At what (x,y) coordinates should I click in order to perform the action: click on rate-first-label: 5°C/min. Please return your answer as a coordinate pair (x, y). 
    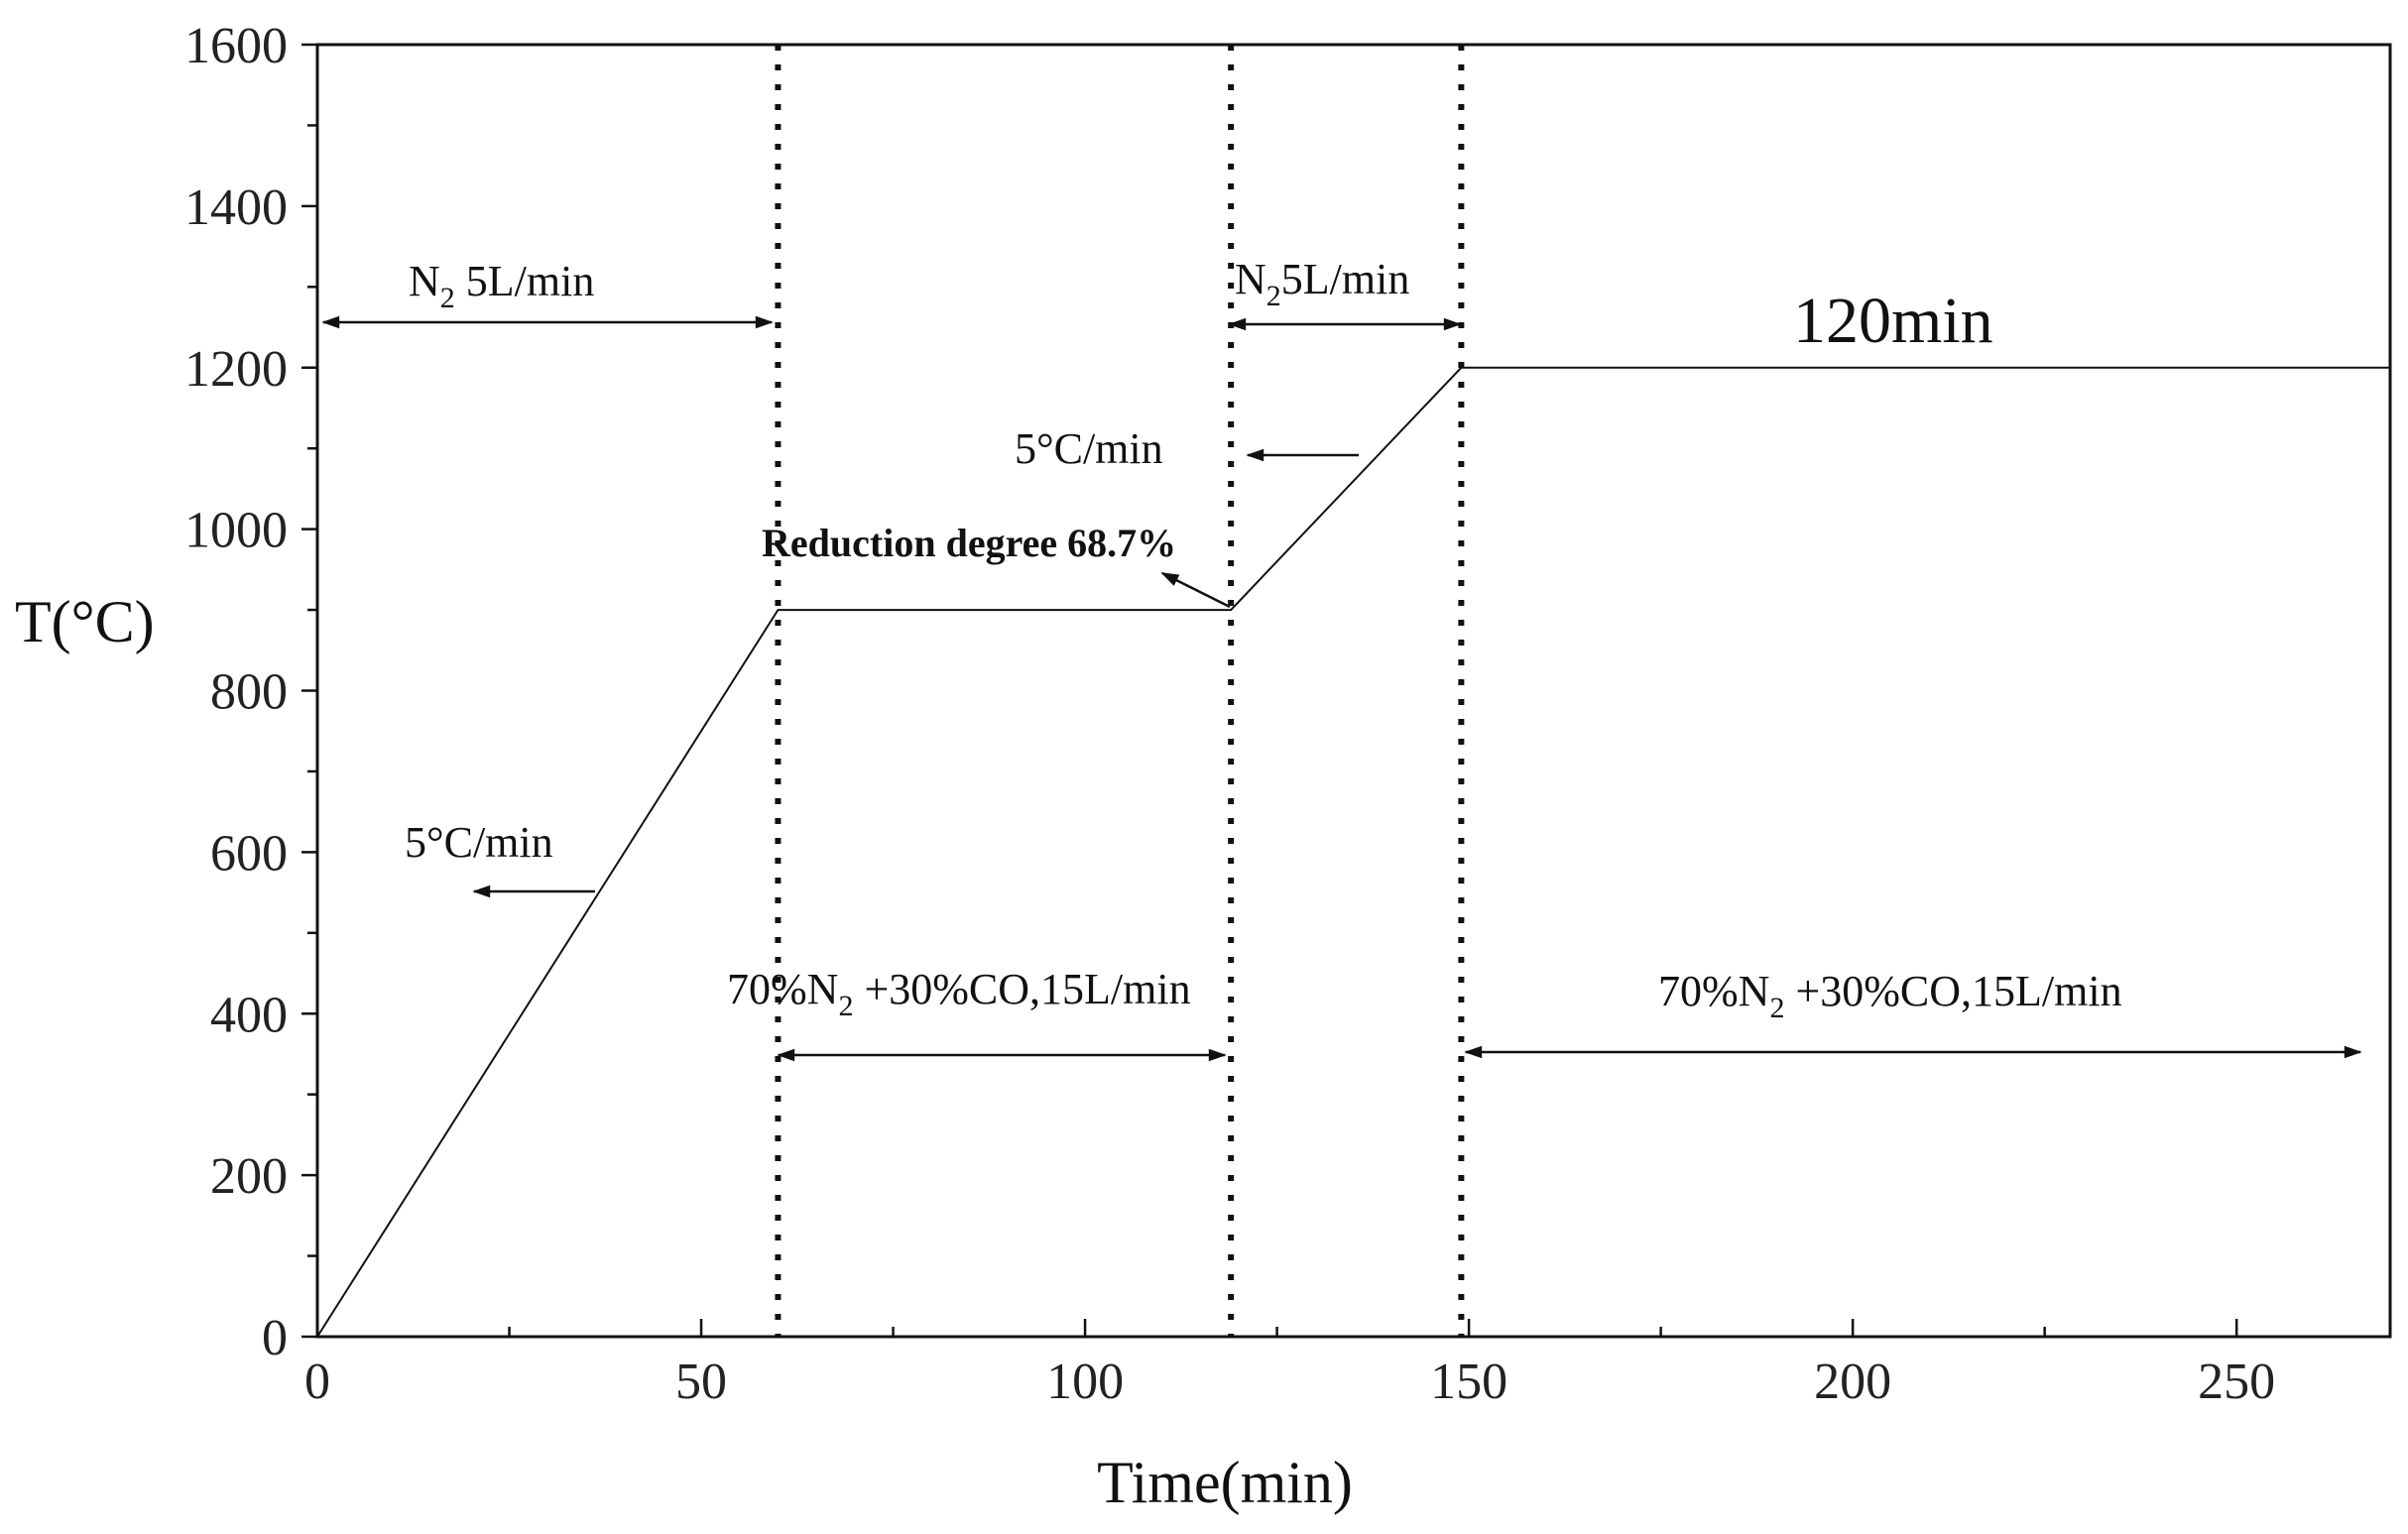
    Looking at the image, I should click on (479, 842).